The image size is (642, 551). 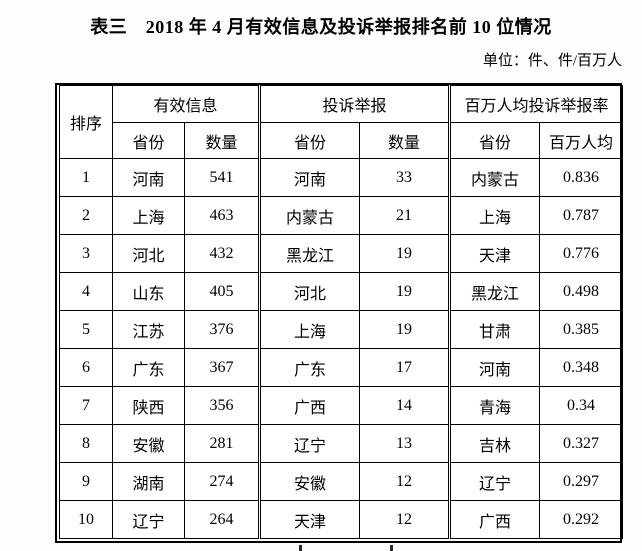 What do you see at coordinates (222, 443) in the screenshot?
I see `valid-info-count-cell: 281` at bounding box center [222, 443].